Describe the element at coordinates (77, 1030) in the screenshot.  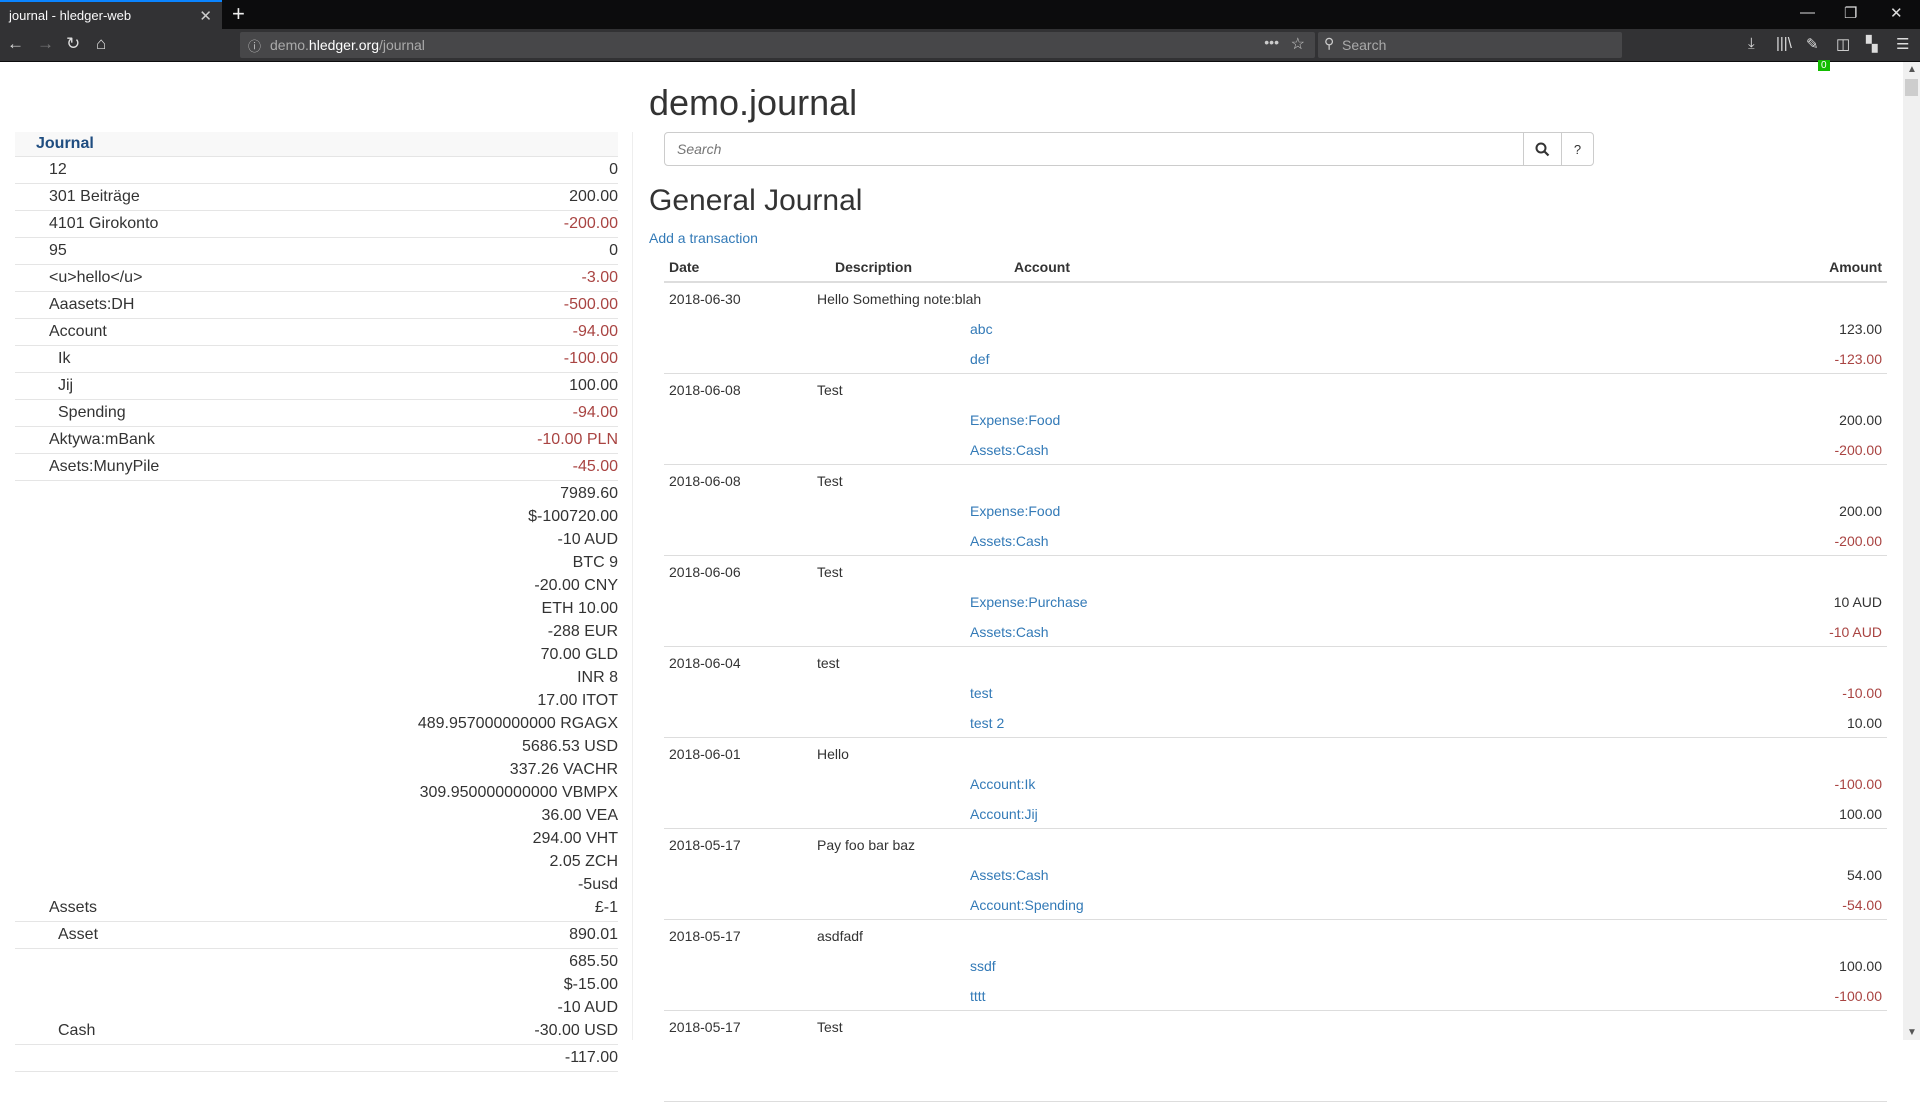
I see `account-name: Cash` at that location.